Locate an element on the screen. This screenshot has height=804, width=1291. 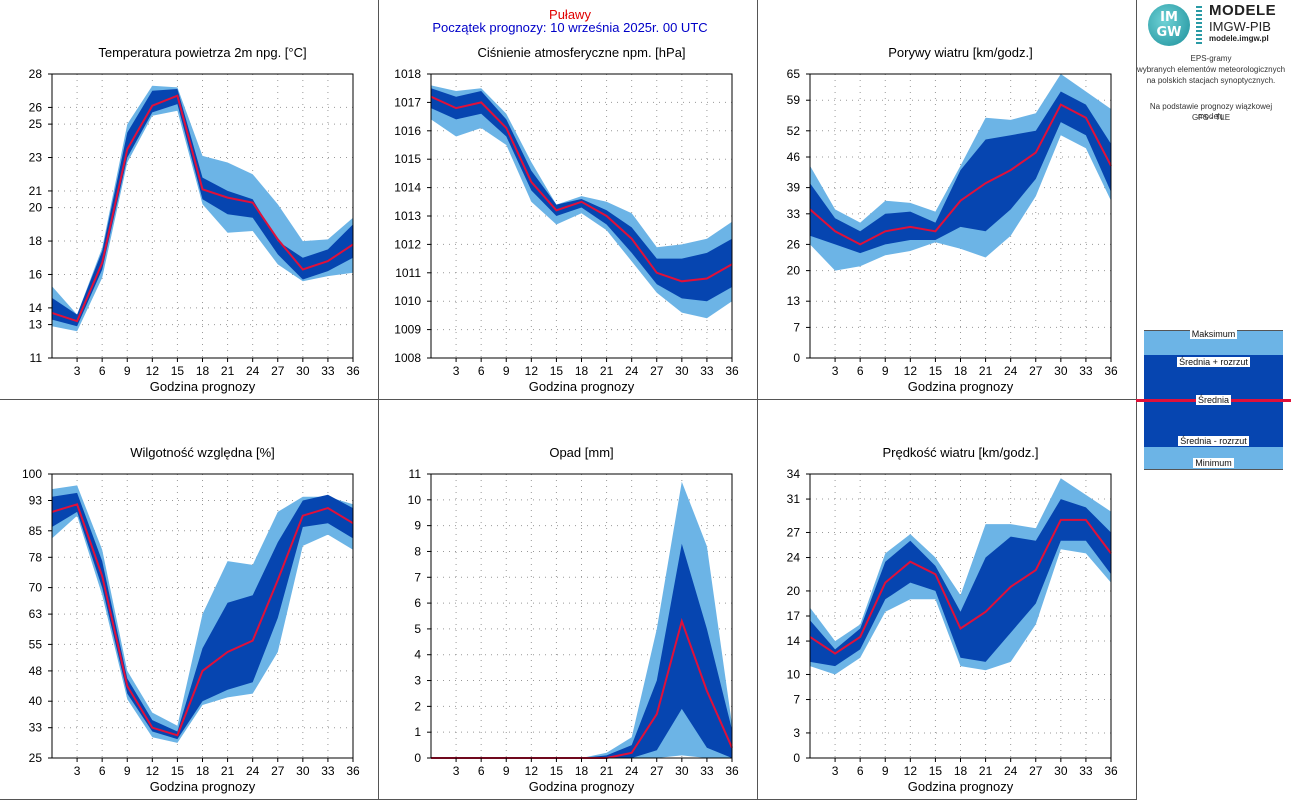
chart-grid-lines is located at coordinates (203, 216).